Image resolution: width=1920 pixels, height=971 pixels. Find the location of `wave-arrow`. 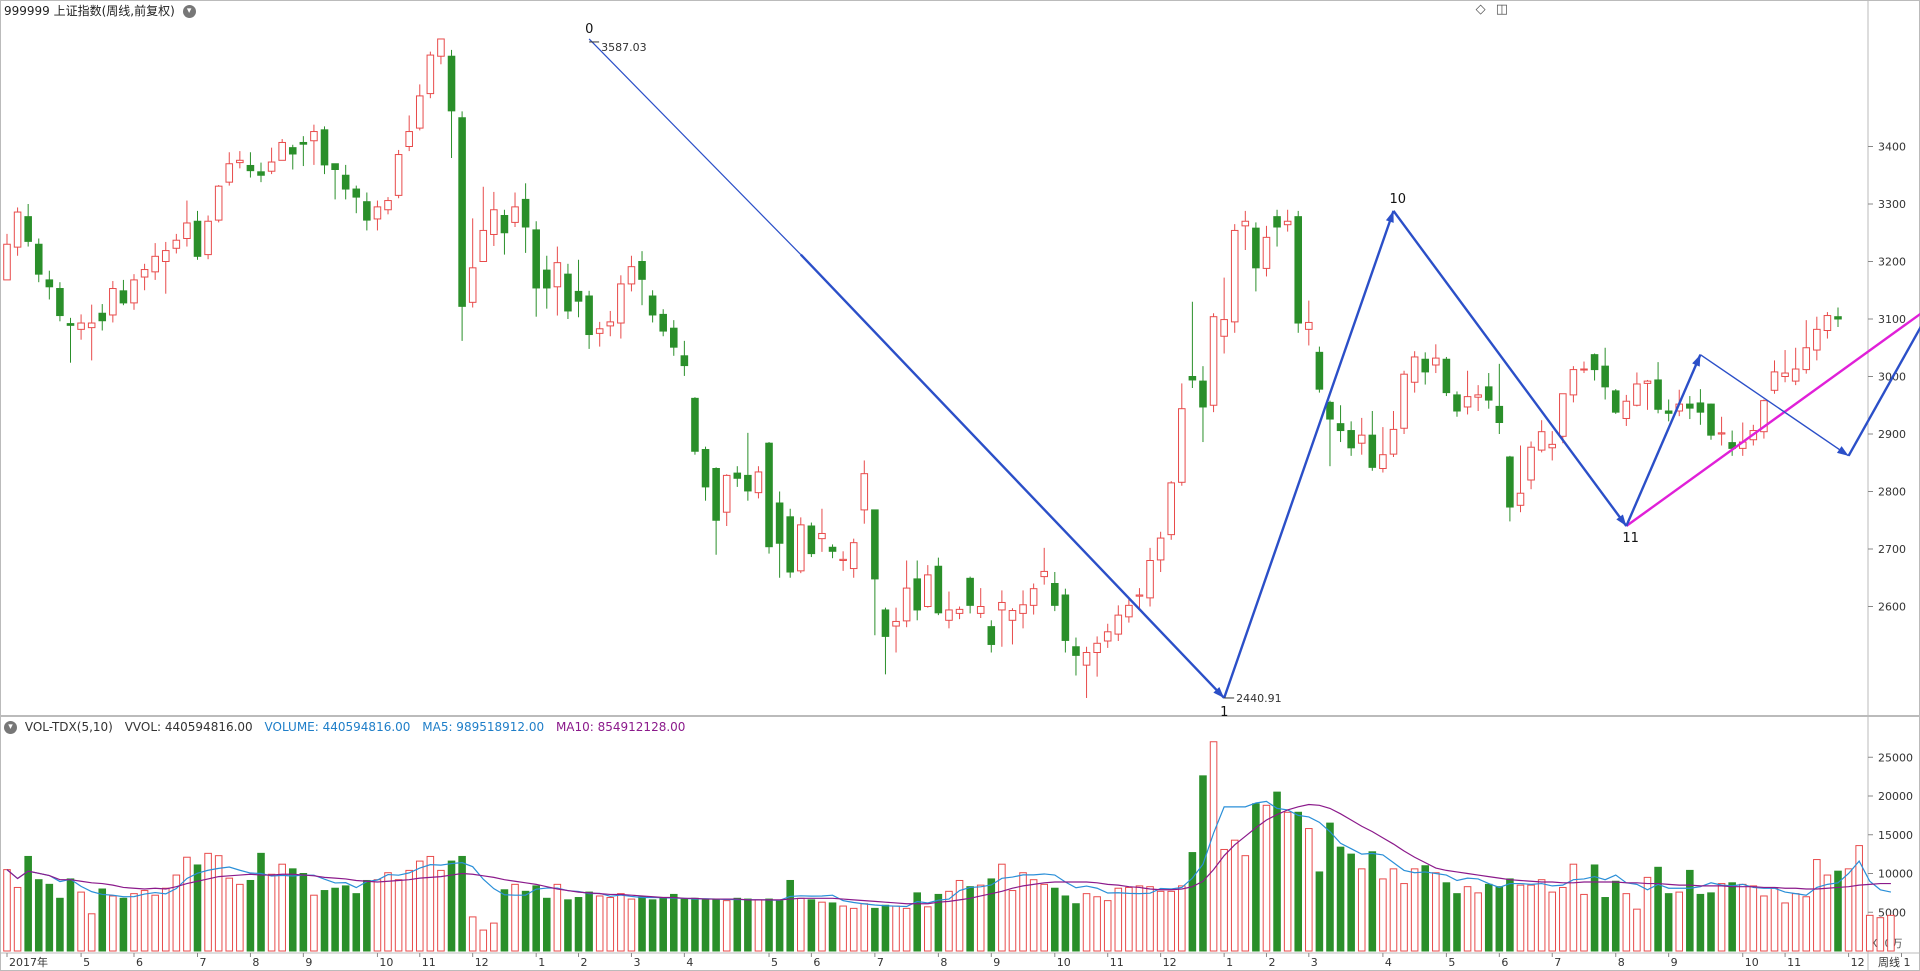

wave-arrow is located at coordinates (1663, 440).